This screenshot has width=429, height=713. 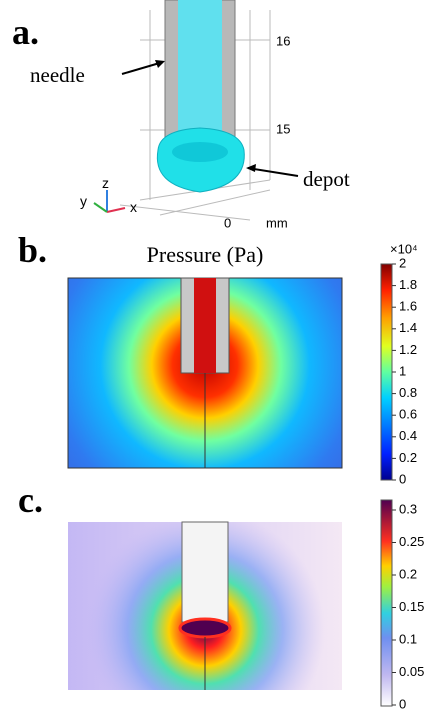 What do you see at coordinates (411, 671) in the screenshot?
I see `colorbar-tick-label: 0.05` at bounding box center [411, 671].